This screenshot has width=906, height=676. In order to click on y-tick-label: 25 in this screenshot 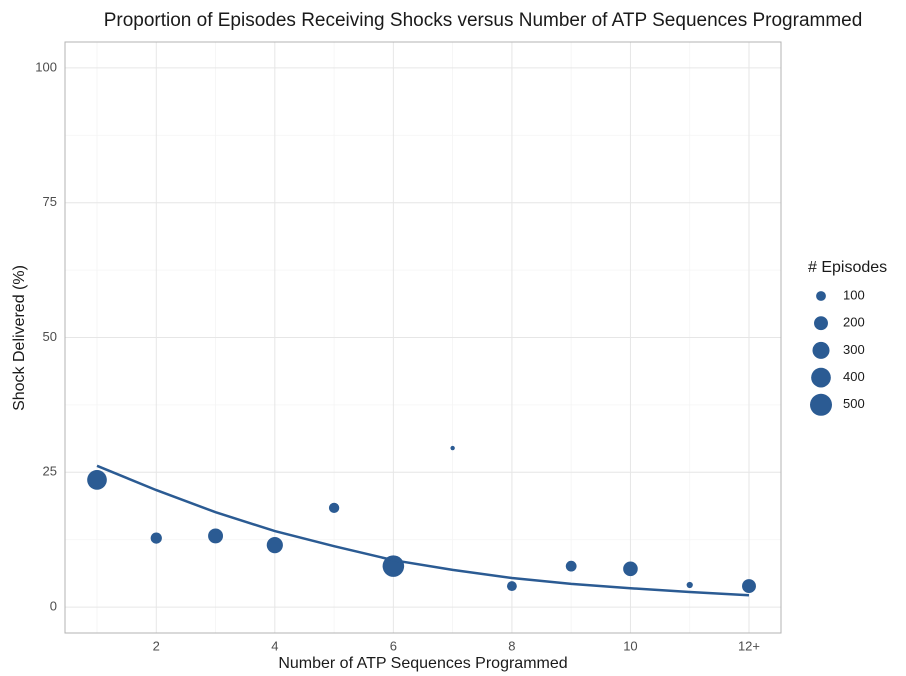, I will do `click(50, 471)`.